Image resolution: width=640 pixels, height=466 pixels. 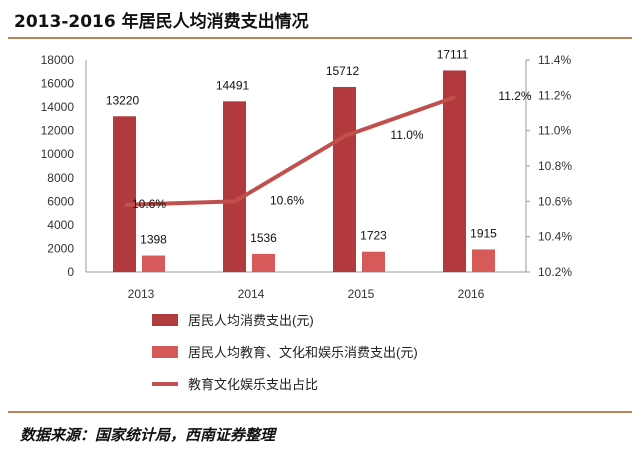 I want to click on bar-education-2016, so click(x=483, y=260).